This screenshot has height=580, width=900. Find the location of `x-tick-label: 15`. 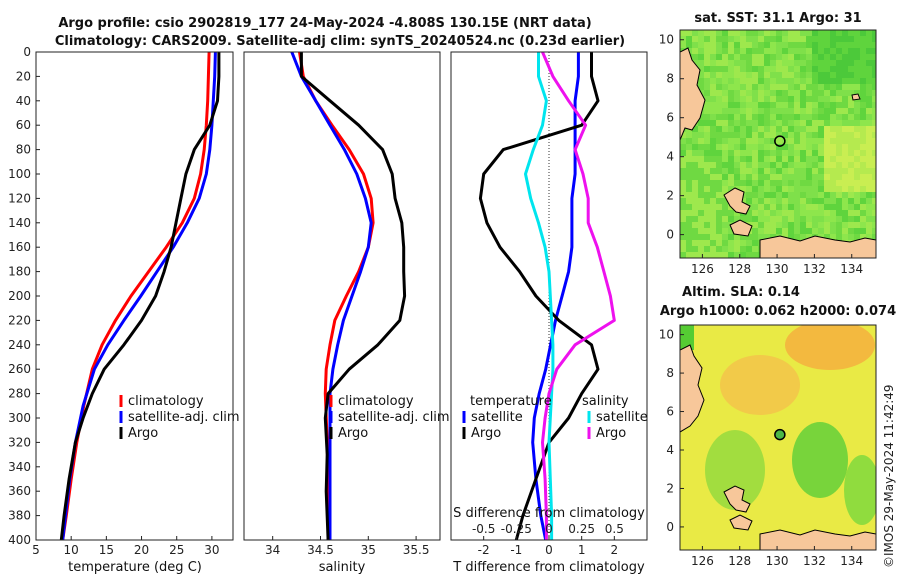

x-tick-label: 15 is located at coordinates (106, 550).